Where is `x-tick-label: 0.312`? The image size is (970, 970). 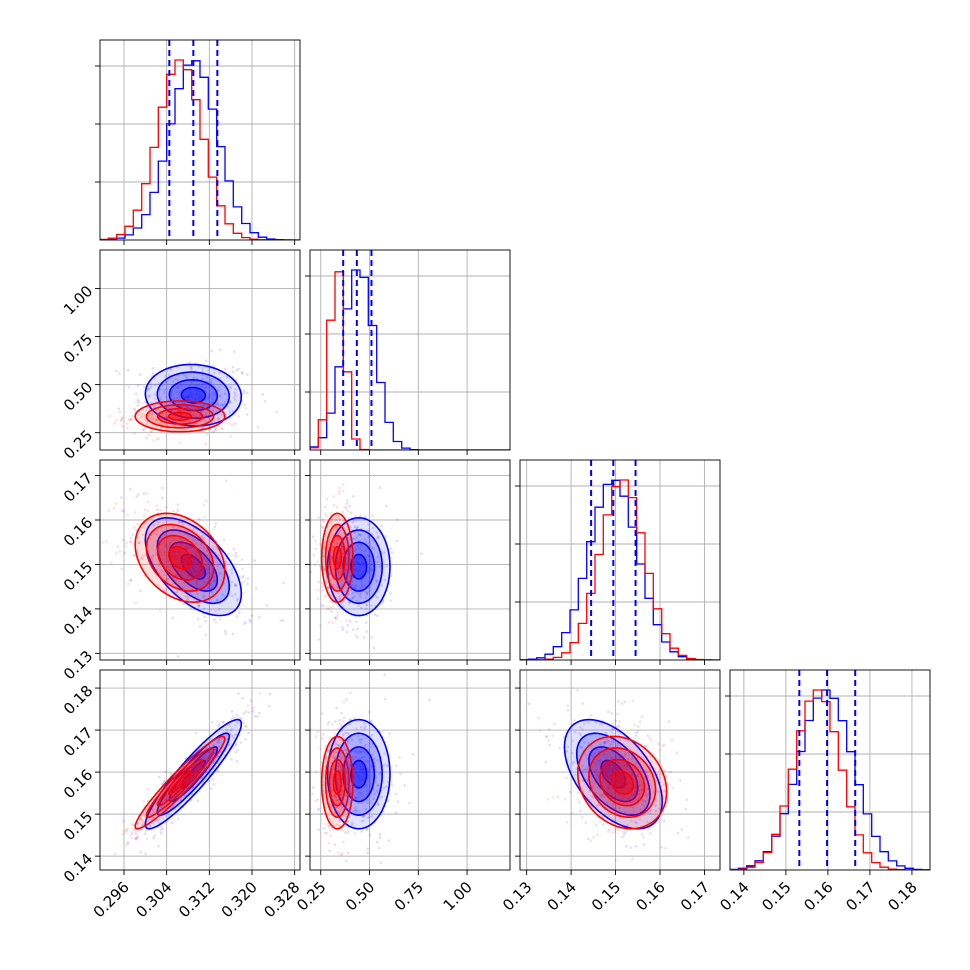
x-tick-label: 0.312 is located at coordinates (196, 899).